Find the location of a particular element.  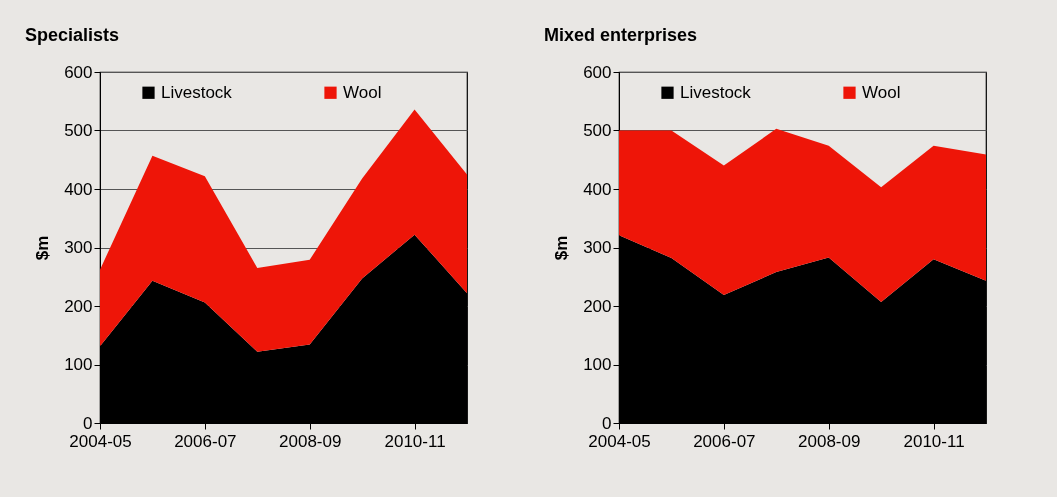

chart-title: Mixed enterprises is located at coordinates (620, 35).